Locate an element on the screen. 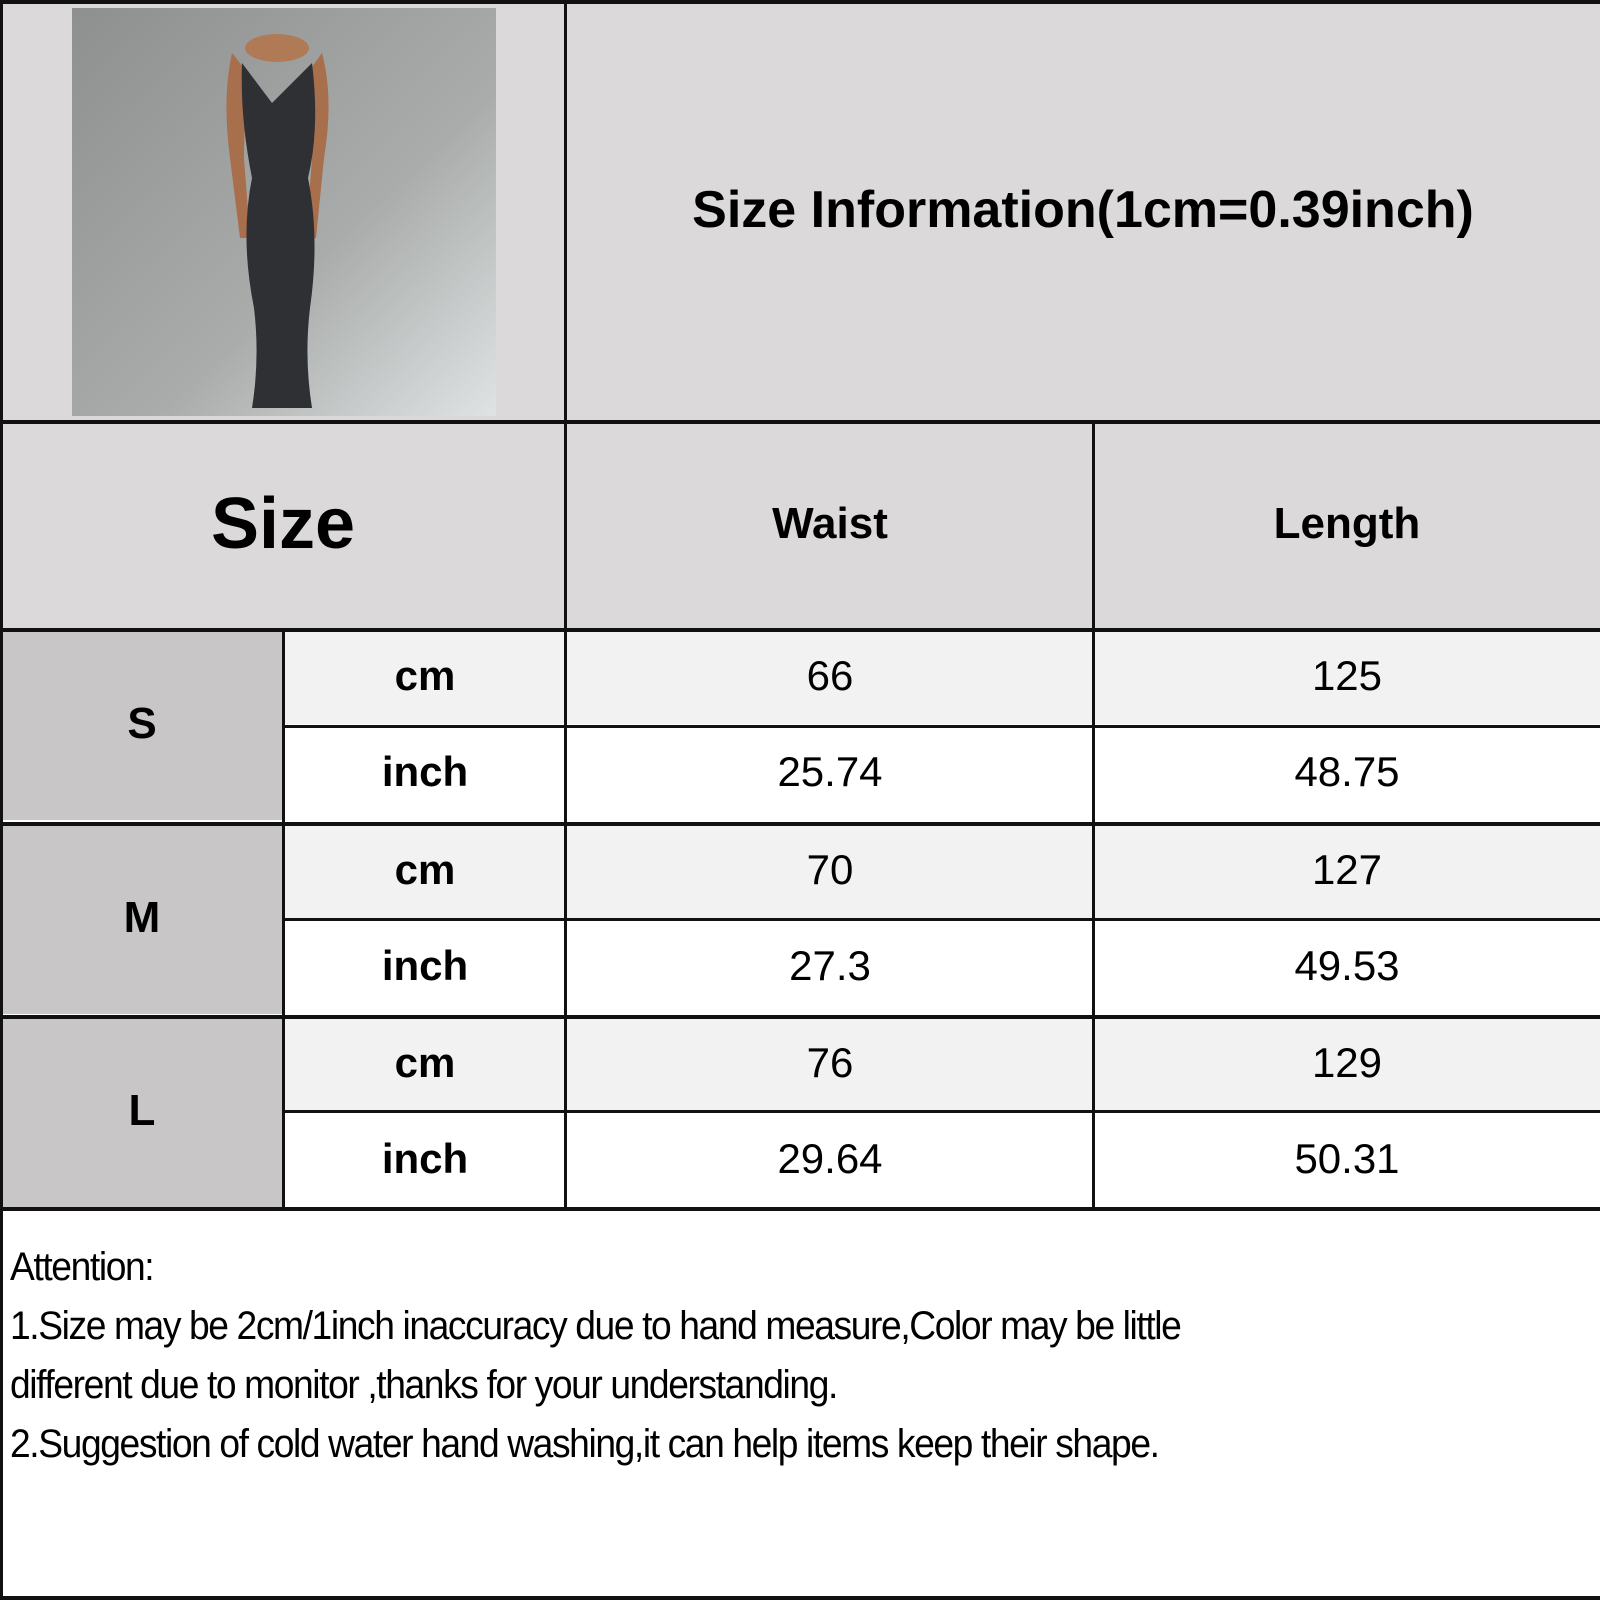 The image size is (1600, 1600). length-value: 129 is located at coordinates (1347, 1062).